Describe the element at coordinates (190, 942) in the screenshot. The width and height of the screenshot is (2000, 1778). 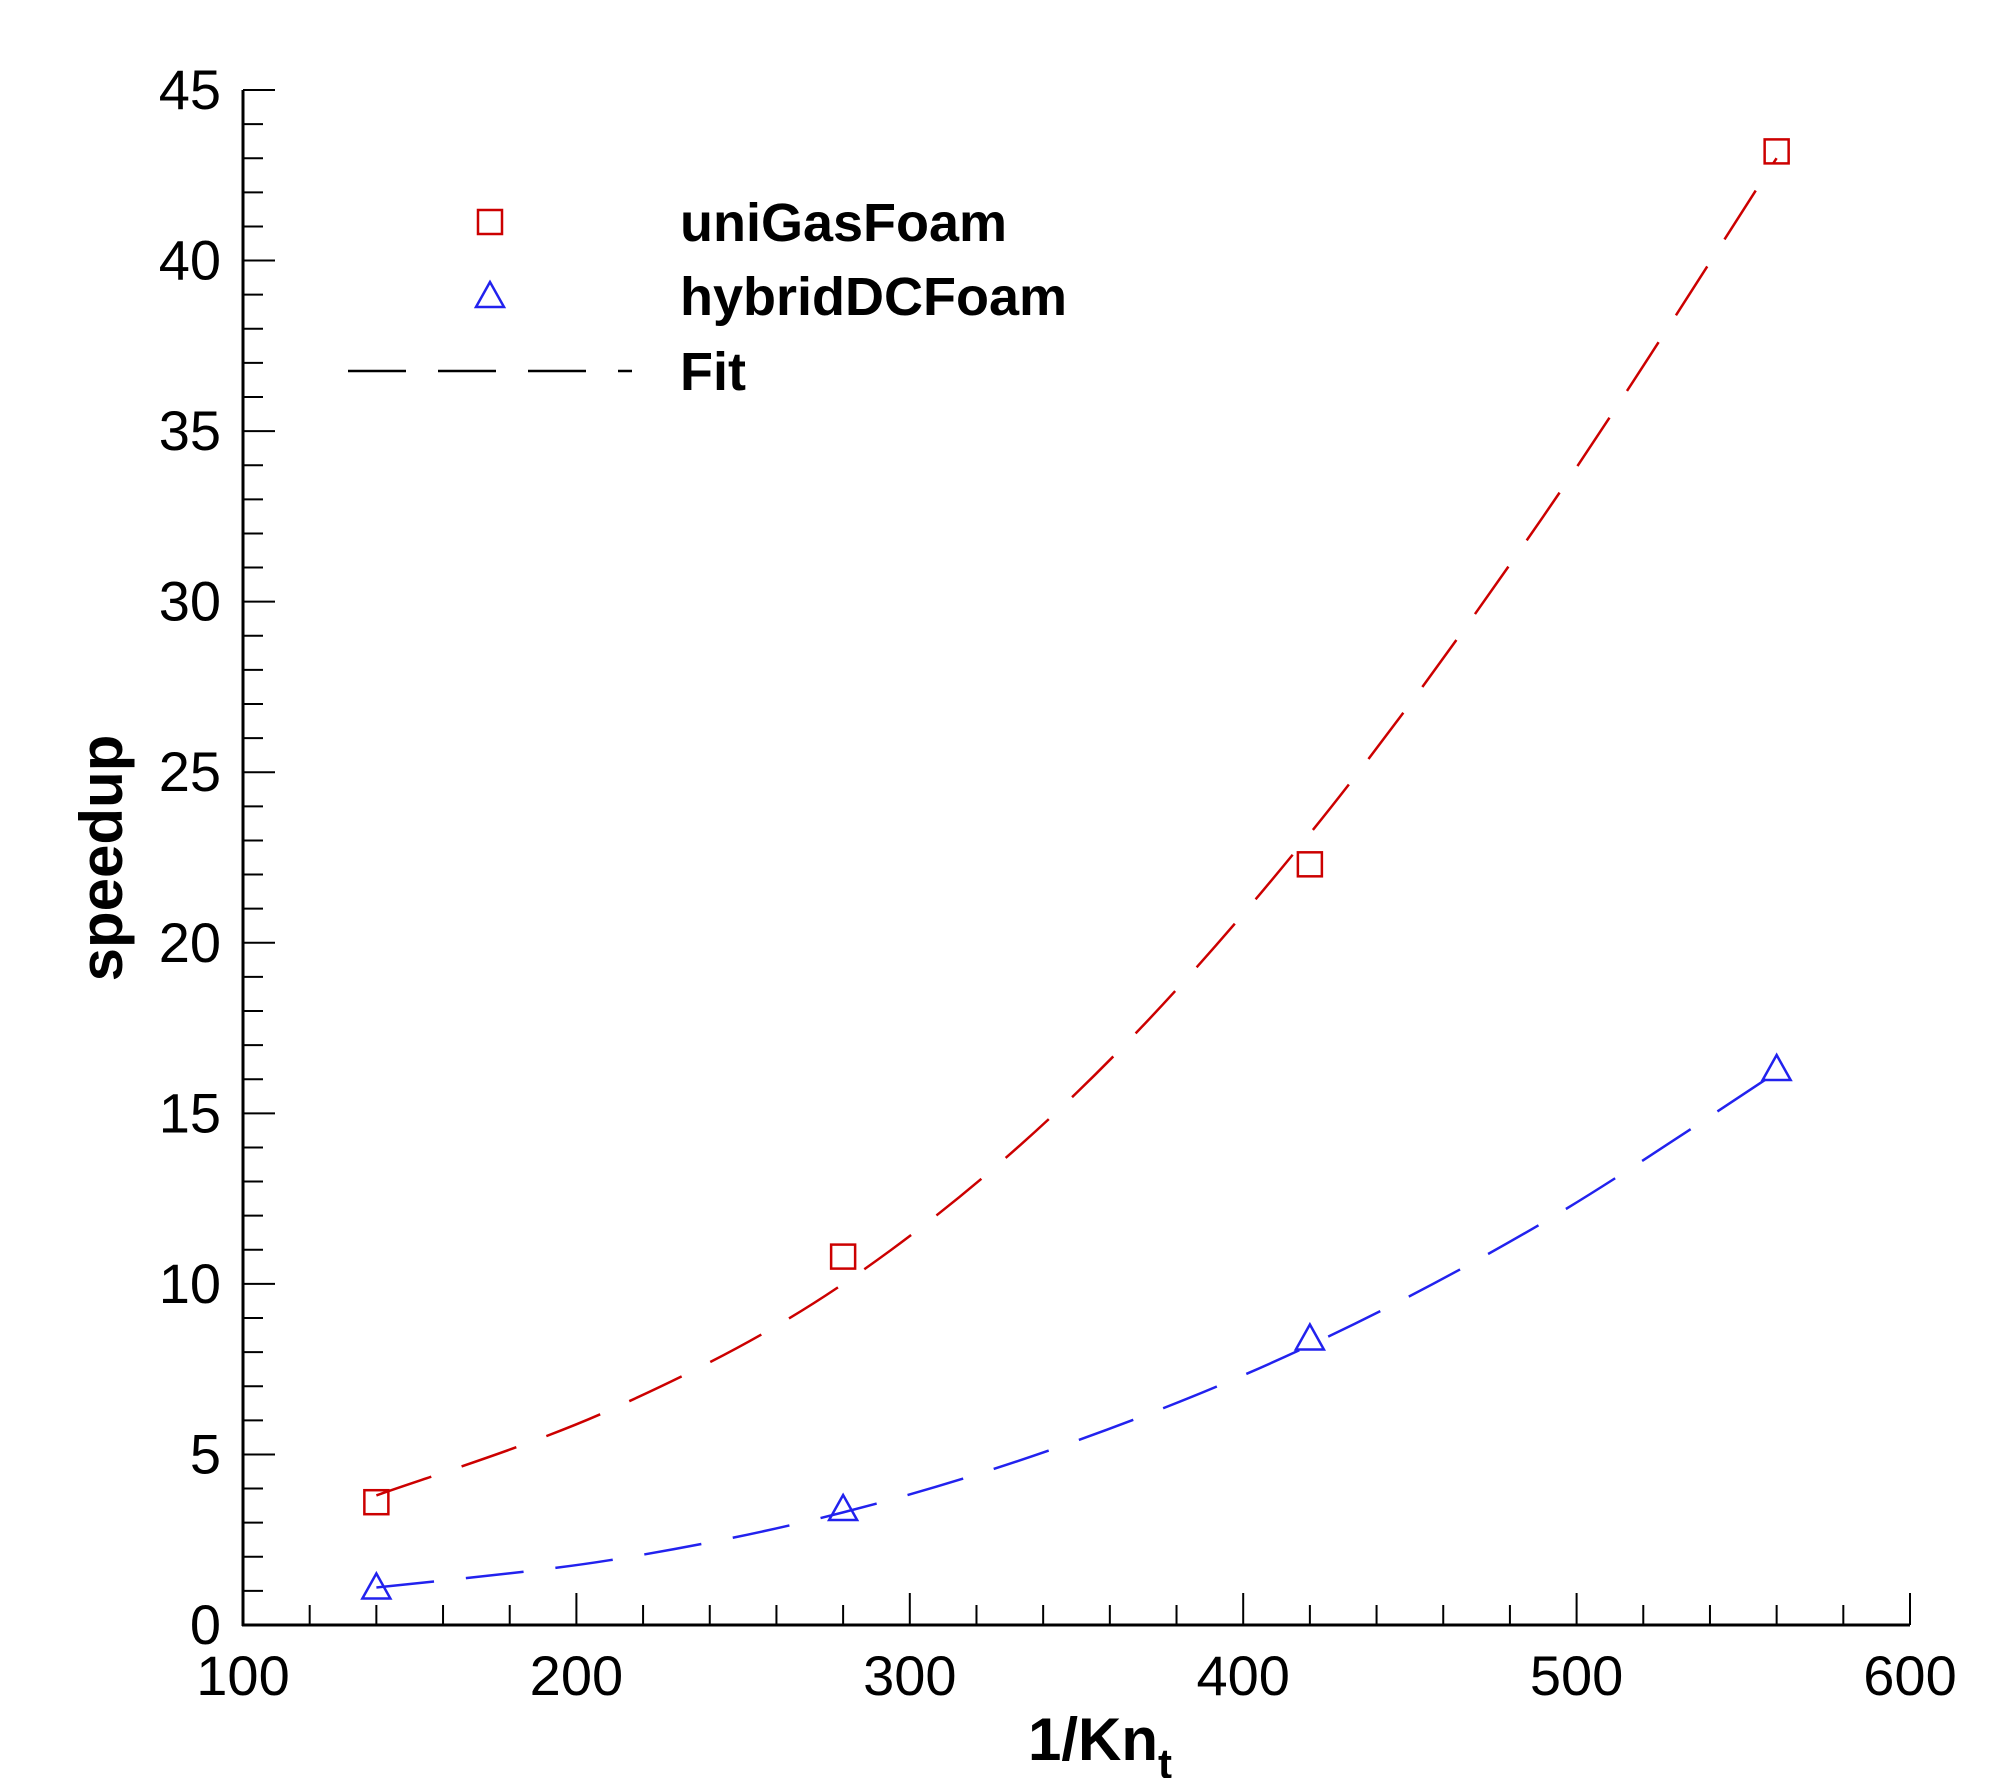
I see `y-tick-label: 20` at that location.